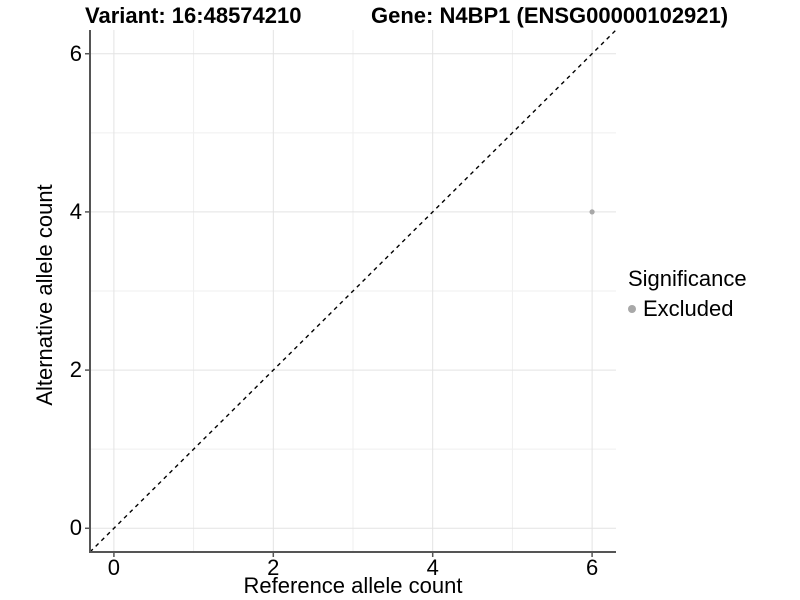 The height and width of the screenshot is (600, 800). What do you see at coordinates (550, 15) in the screenshot?
I see `plot-title-gene: Gene: N4BP1 (ENSG00000102921)` at bounding box center [550, 15].